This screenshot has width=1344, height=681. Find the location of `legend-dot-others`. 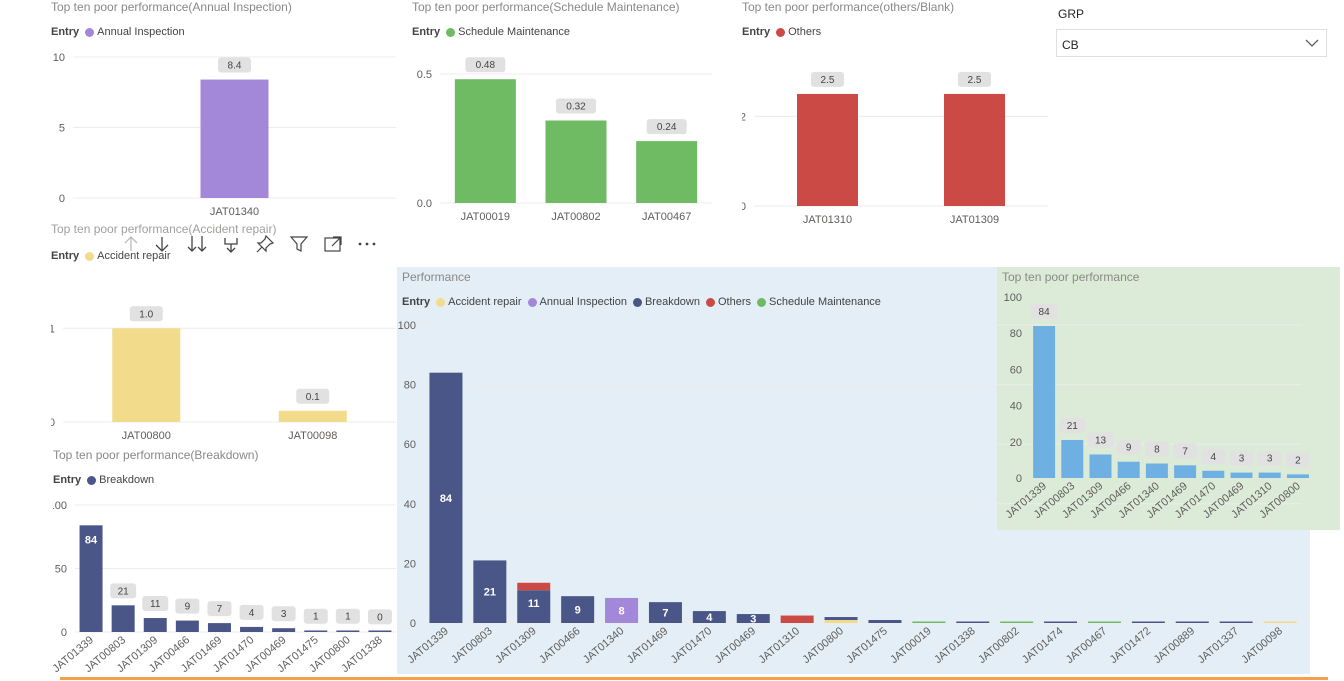

legend-dot-others is located at coordinates (781, 32).